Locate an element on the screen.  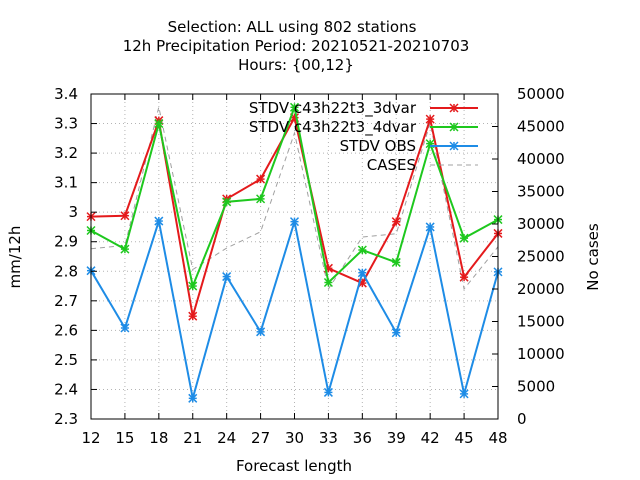
y2-tick-label: 0 is located at coordinates (522, 419).